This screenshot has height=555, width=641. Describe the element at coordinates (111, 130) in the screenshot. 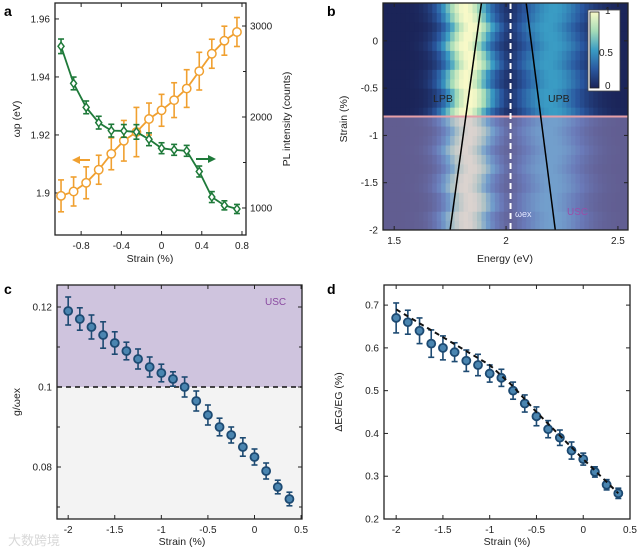

I see `pl-intensity-point` at that location.